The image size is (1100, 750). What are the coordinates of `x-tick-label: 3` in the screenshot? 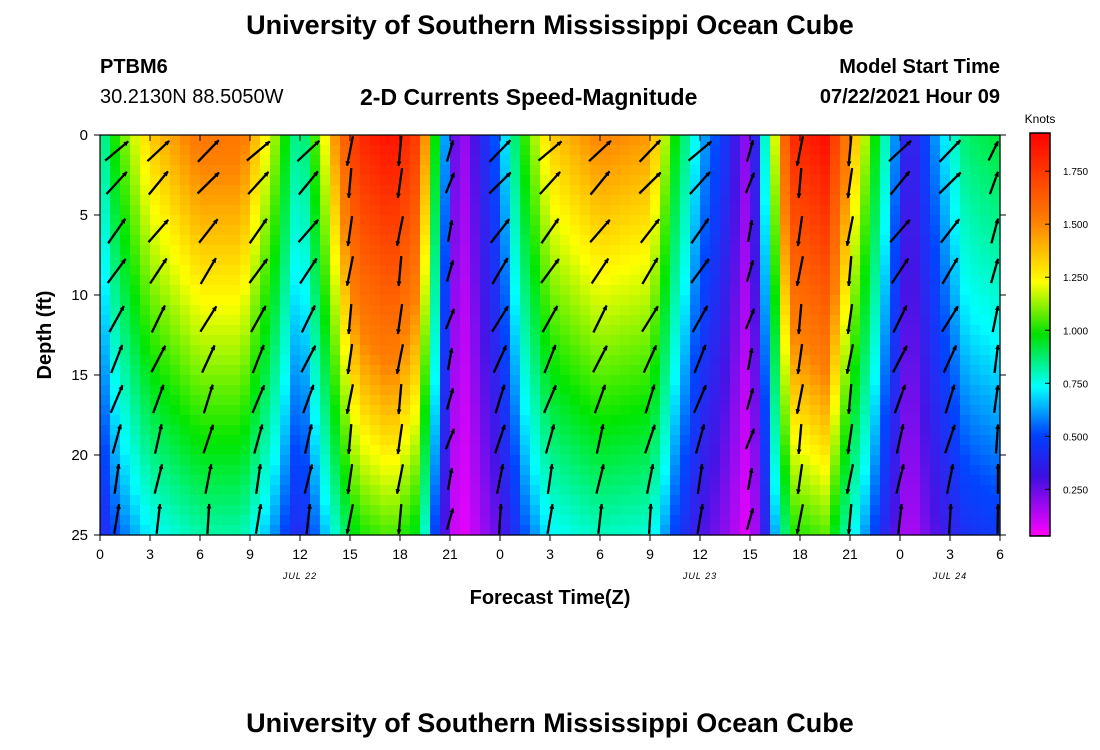 It's located at (950, 554).